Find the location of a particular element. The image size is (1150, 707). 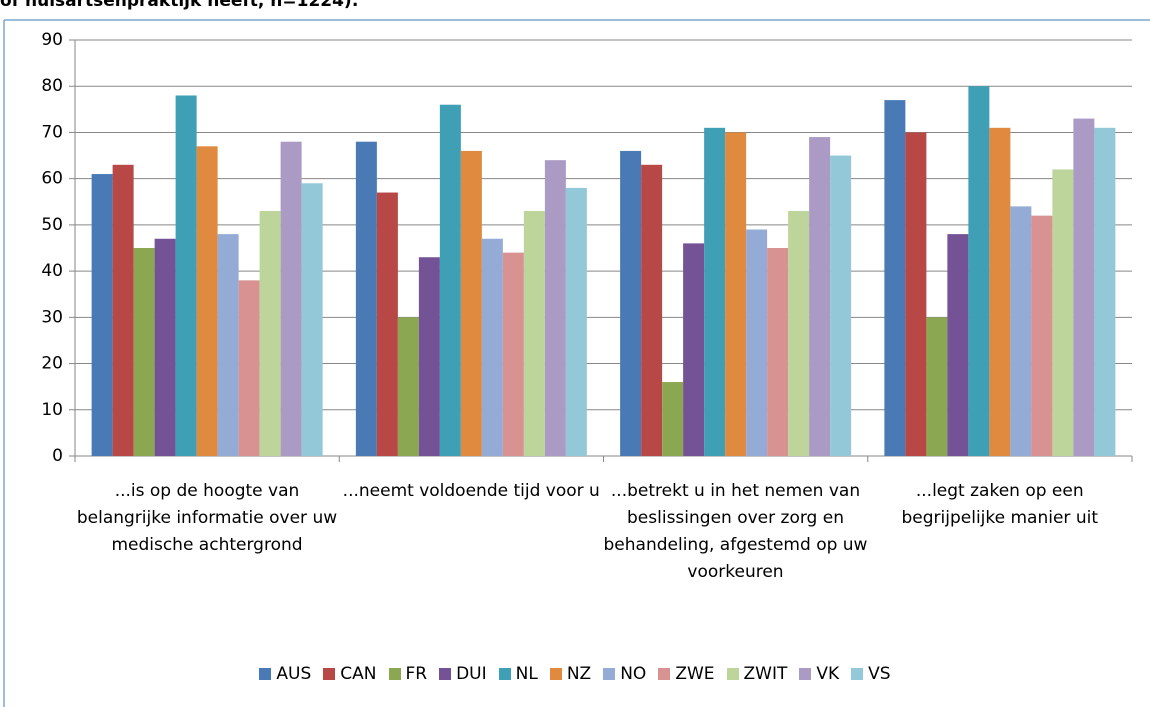

y-tick-label: 60 is located at coordinates (52, 179).